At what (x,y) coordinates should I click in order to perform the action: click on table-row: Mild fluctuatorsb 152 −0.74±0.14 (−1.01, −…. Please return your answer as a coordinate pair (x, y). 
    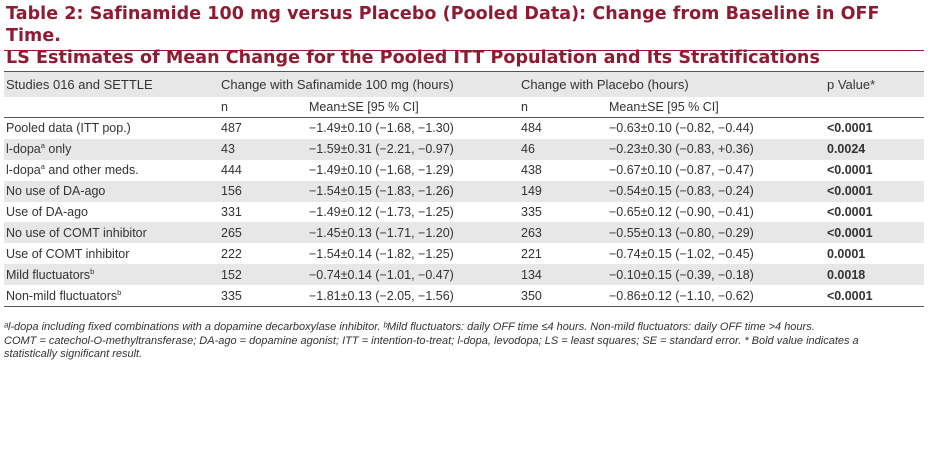
    Looking at the image, I should click on (464, 275).